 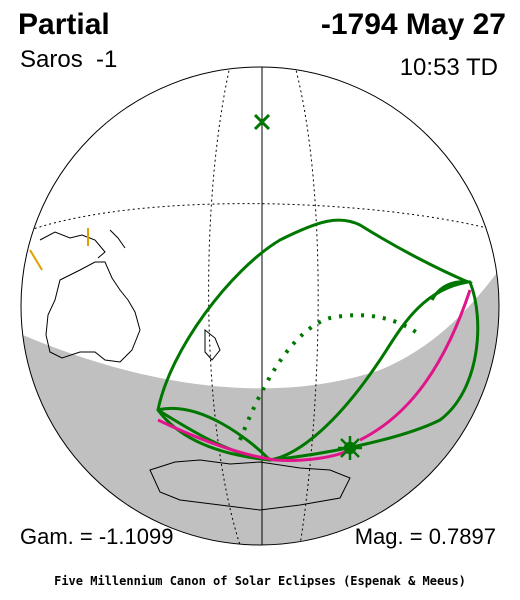 I want to click on magnitude: Mag. = 0.7897, so click(x=425, y=536).